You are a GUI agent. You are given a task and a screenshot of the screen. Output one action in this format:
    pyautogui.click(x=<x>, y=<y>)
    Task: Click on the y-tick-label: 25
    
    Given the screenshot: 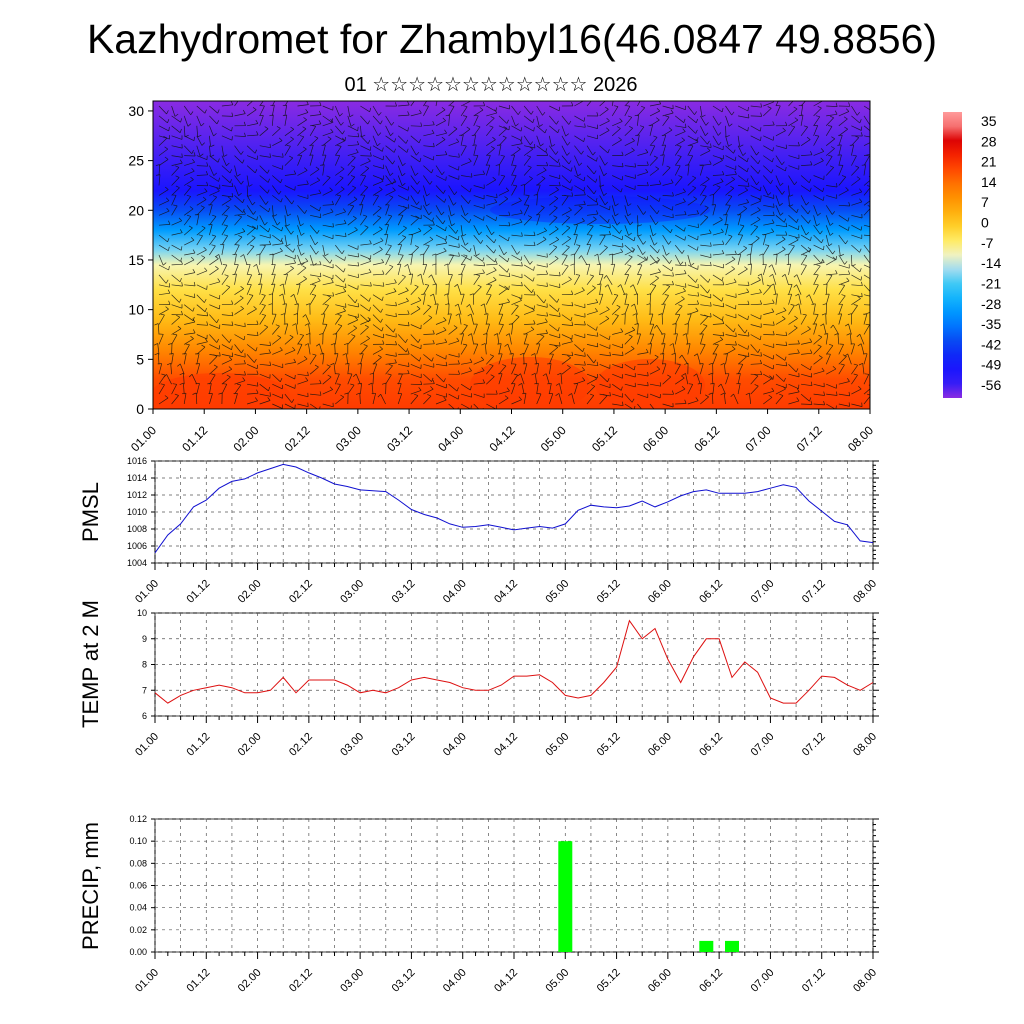 What is the action you would take?
    pyautogui.click(x=136, y=161)
    